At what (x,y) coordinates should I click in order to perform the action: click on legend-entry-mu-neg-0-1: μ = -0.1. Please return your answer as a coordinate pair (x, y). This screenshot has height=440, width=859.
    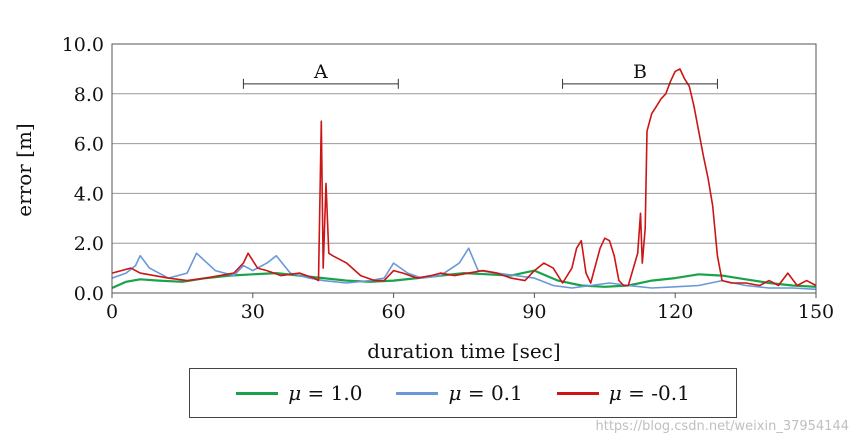
    Looking at the image, I should click on (623, 393).